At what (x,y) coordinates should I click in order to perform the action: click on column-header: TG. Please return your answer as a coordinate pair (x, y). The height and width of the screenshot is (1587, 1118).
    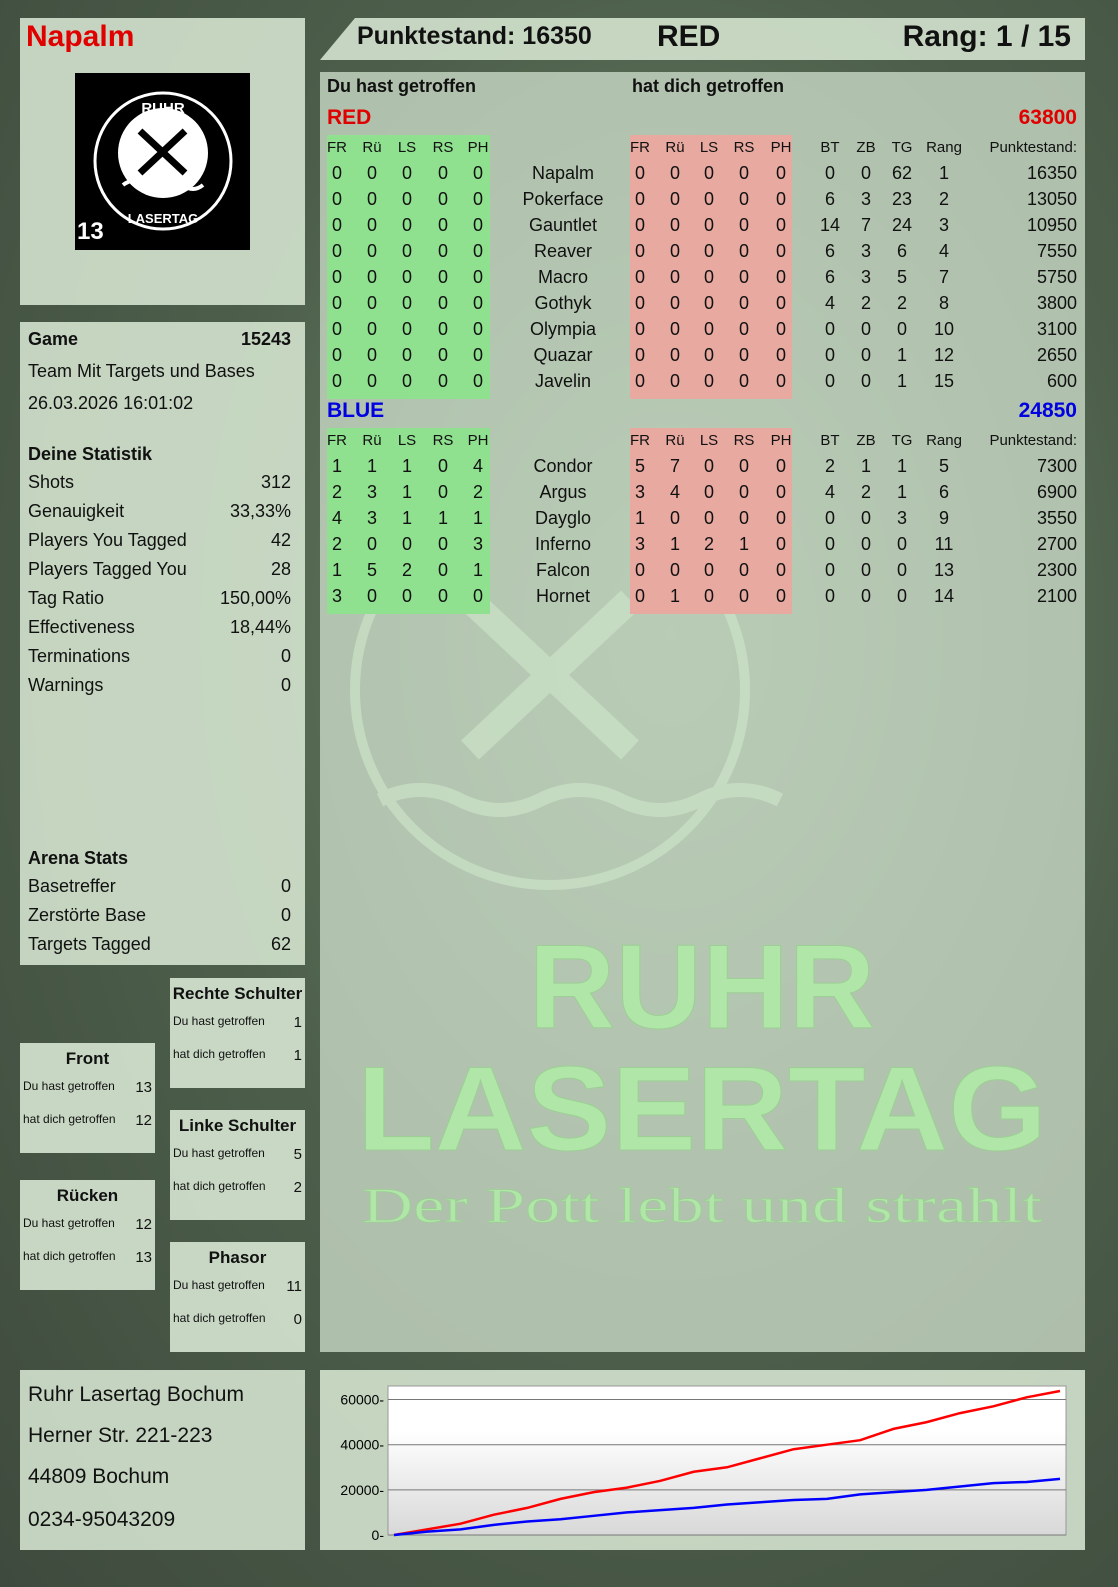
    Looking at the image, I should click on (902, 440).